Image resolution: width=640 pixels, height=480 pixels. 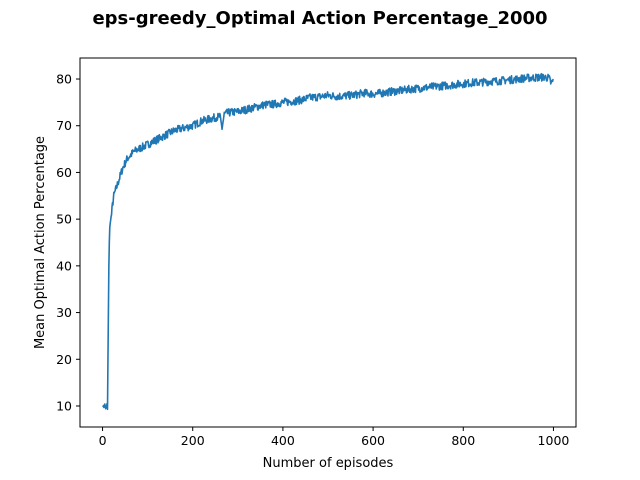 I want to click on y-tick-label: 60, so click(x=64, y=172).